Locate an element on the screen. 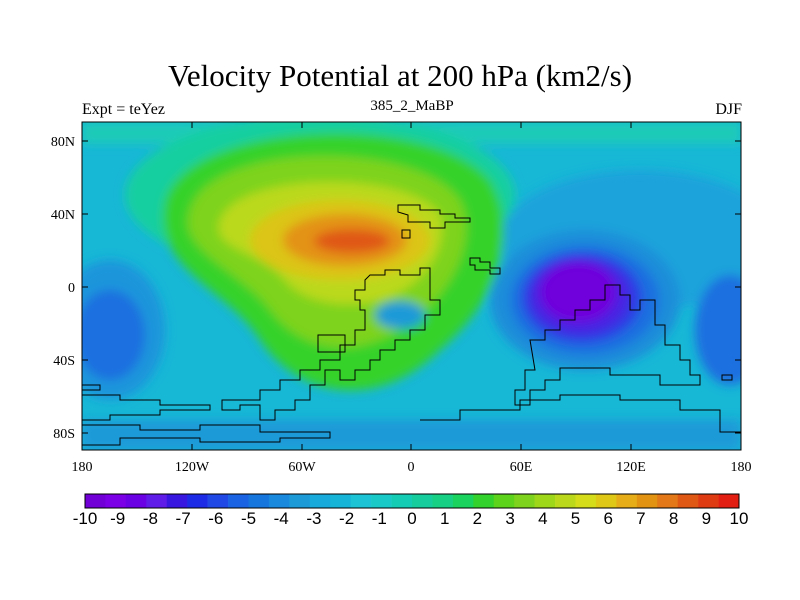 This screenshot has width=800, height=600. colorbar-label: 0 is located at coordinates (411, 518).